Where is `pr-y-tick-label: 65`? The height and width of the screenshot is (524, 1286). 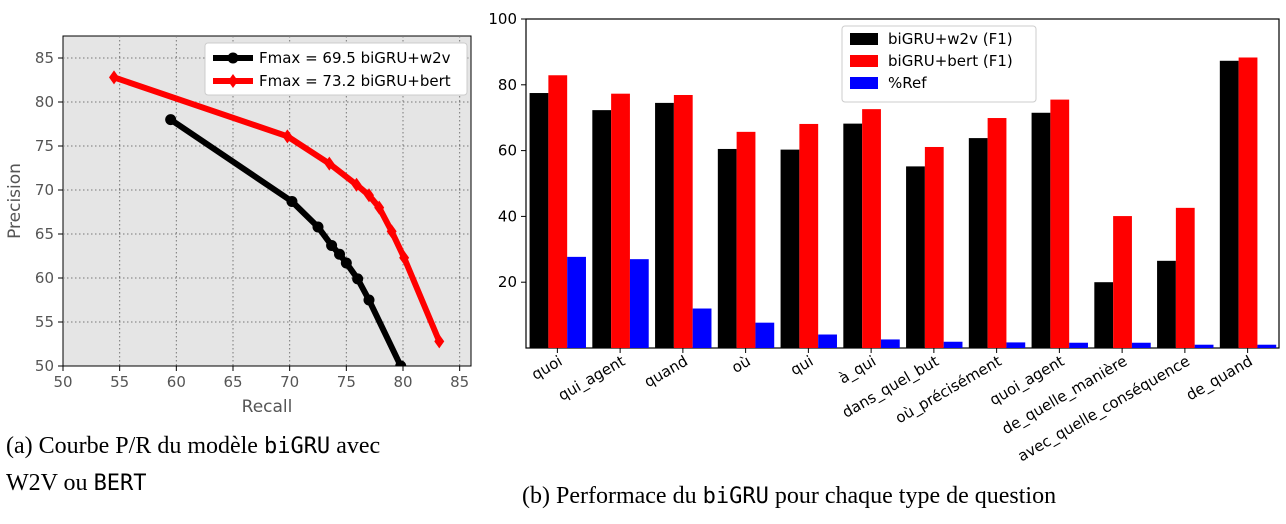 pr-y-tick-label: 65 is located at coordinates (44, 234).